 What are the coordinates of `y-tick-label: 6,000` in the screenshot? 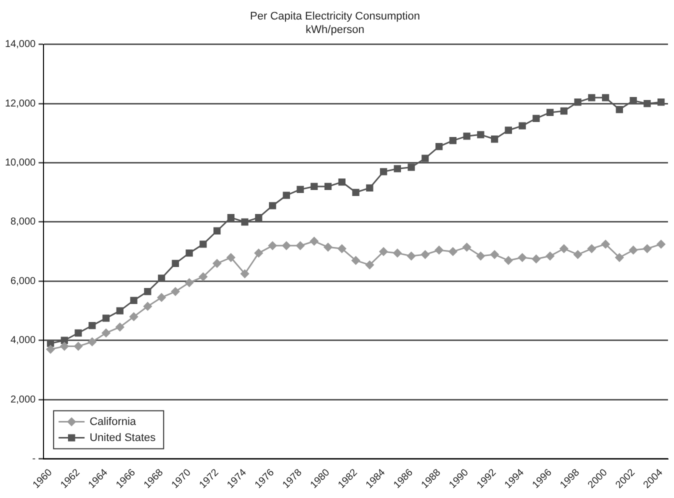 It's located at (23, 281).